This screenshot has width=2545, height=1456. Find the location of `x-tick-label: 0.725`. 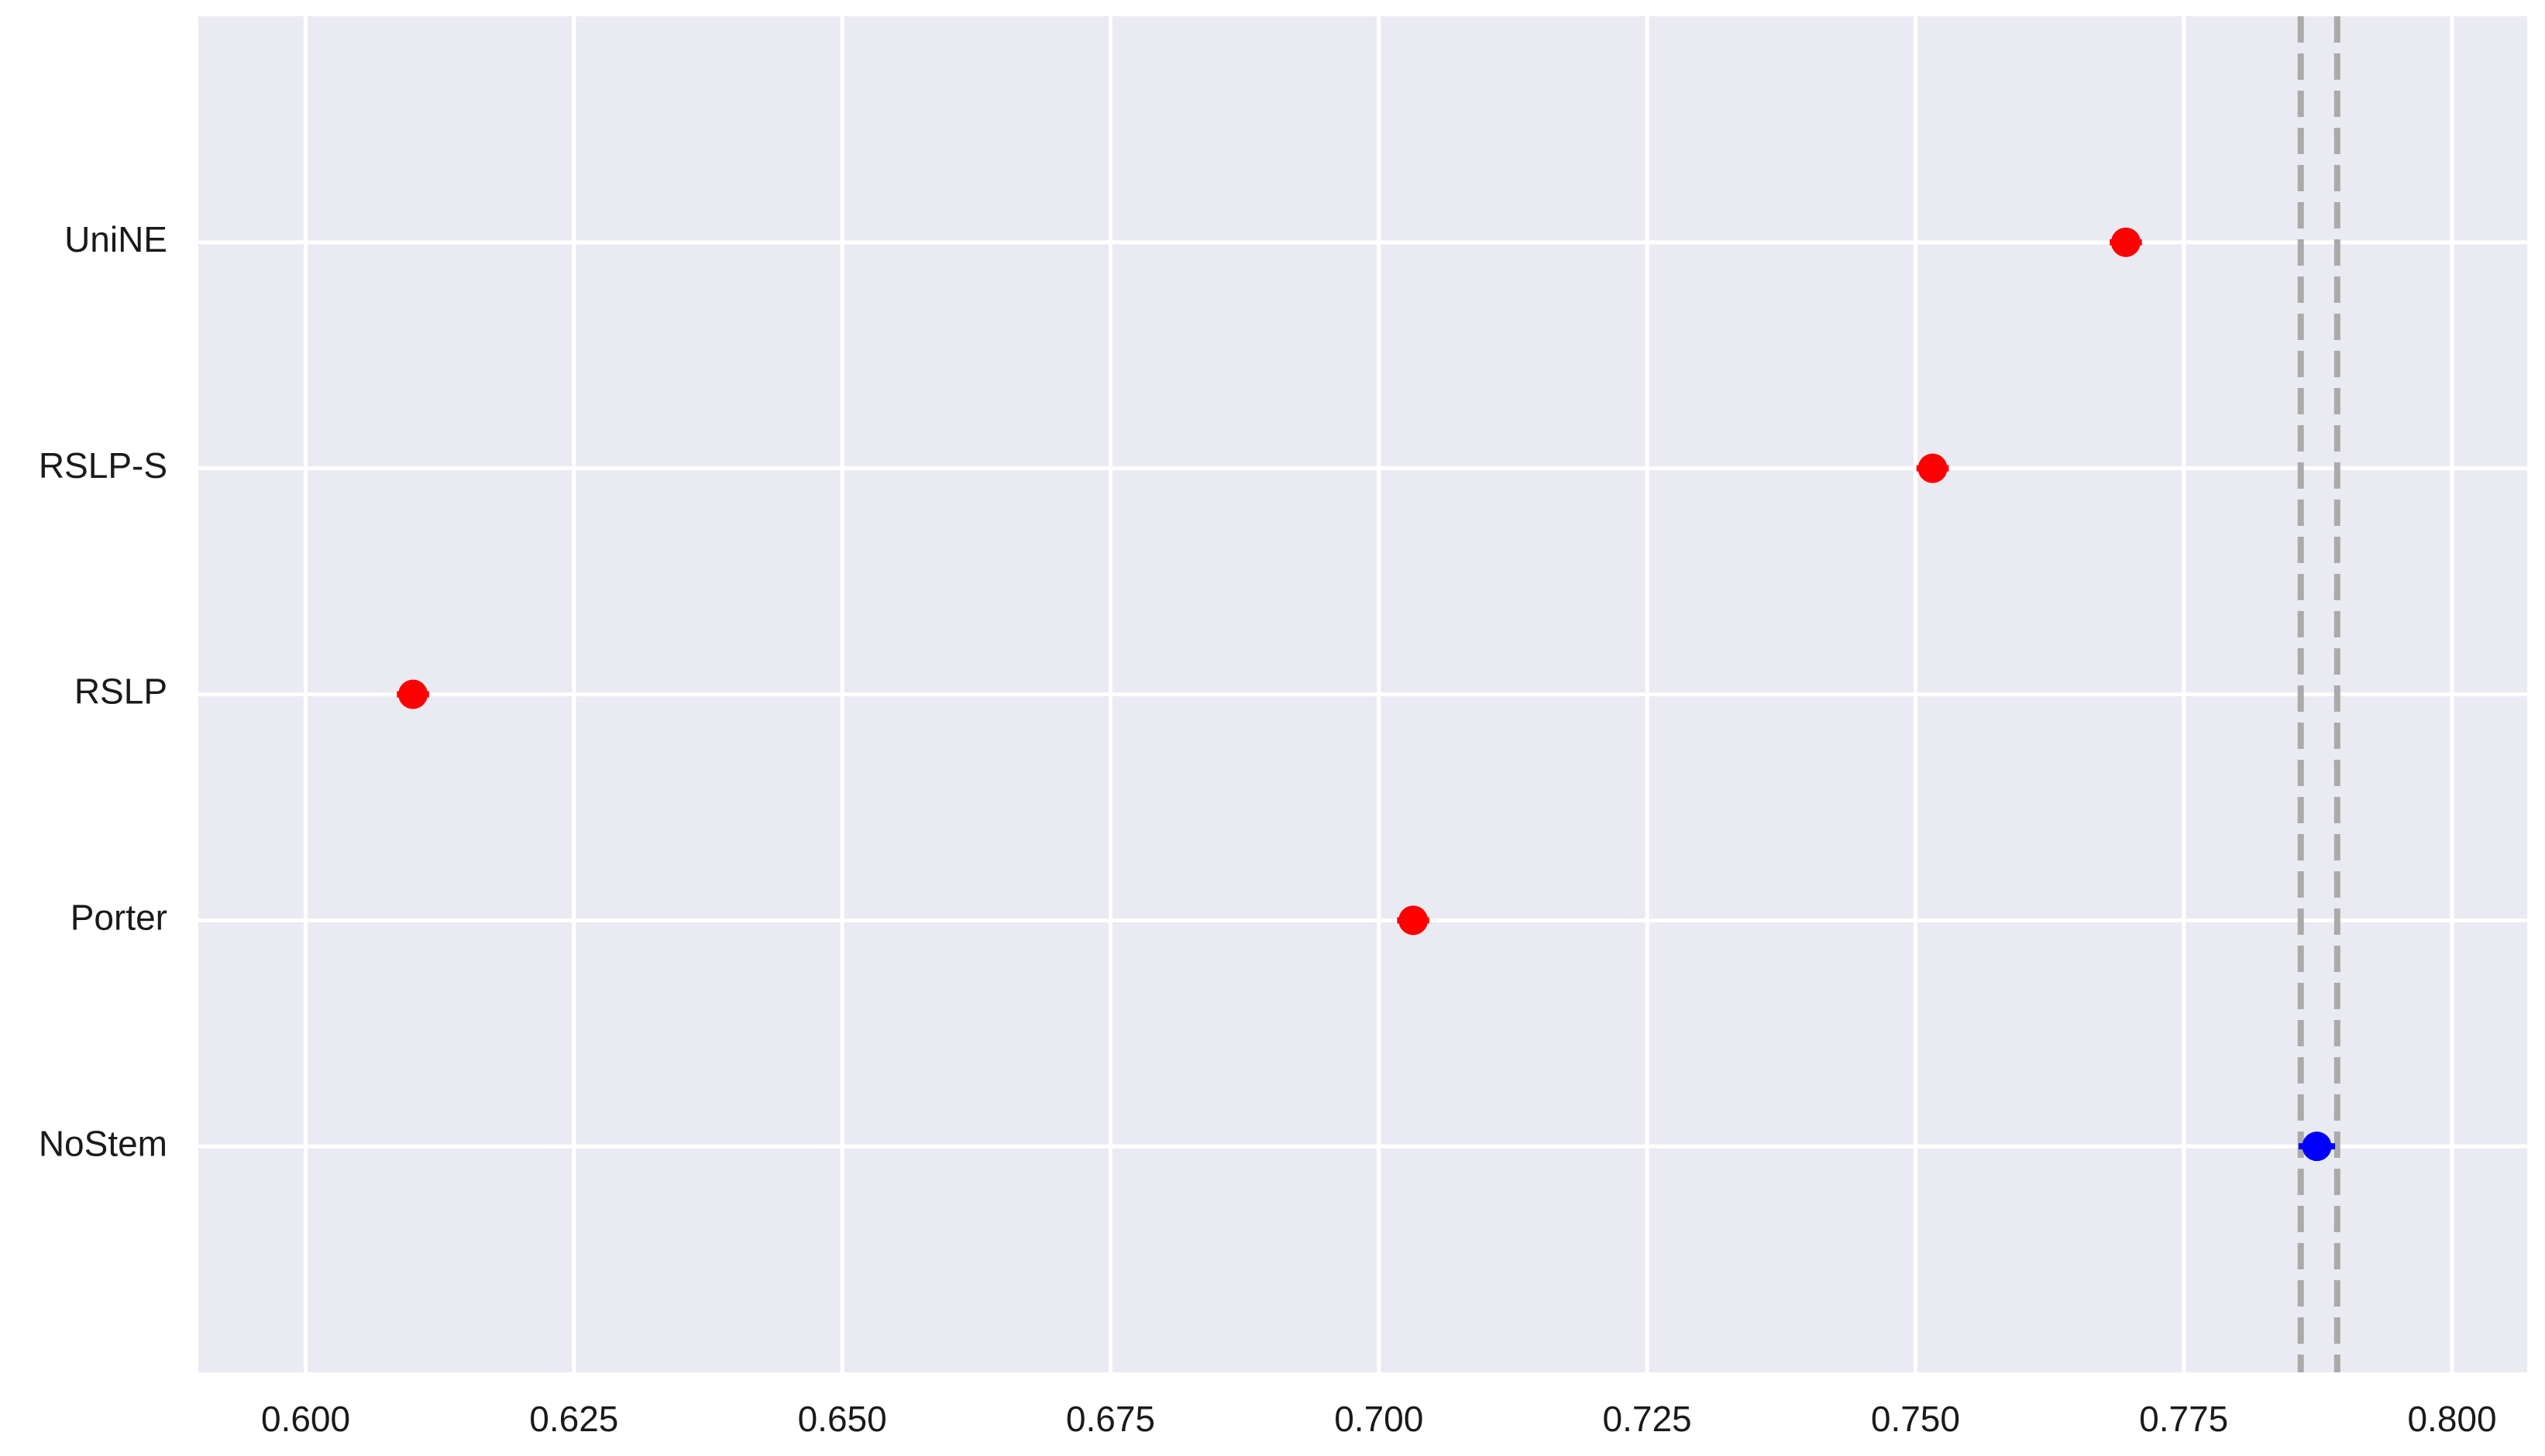

x-tick-label: 0.725 is located at coordinates (1647, 1419).